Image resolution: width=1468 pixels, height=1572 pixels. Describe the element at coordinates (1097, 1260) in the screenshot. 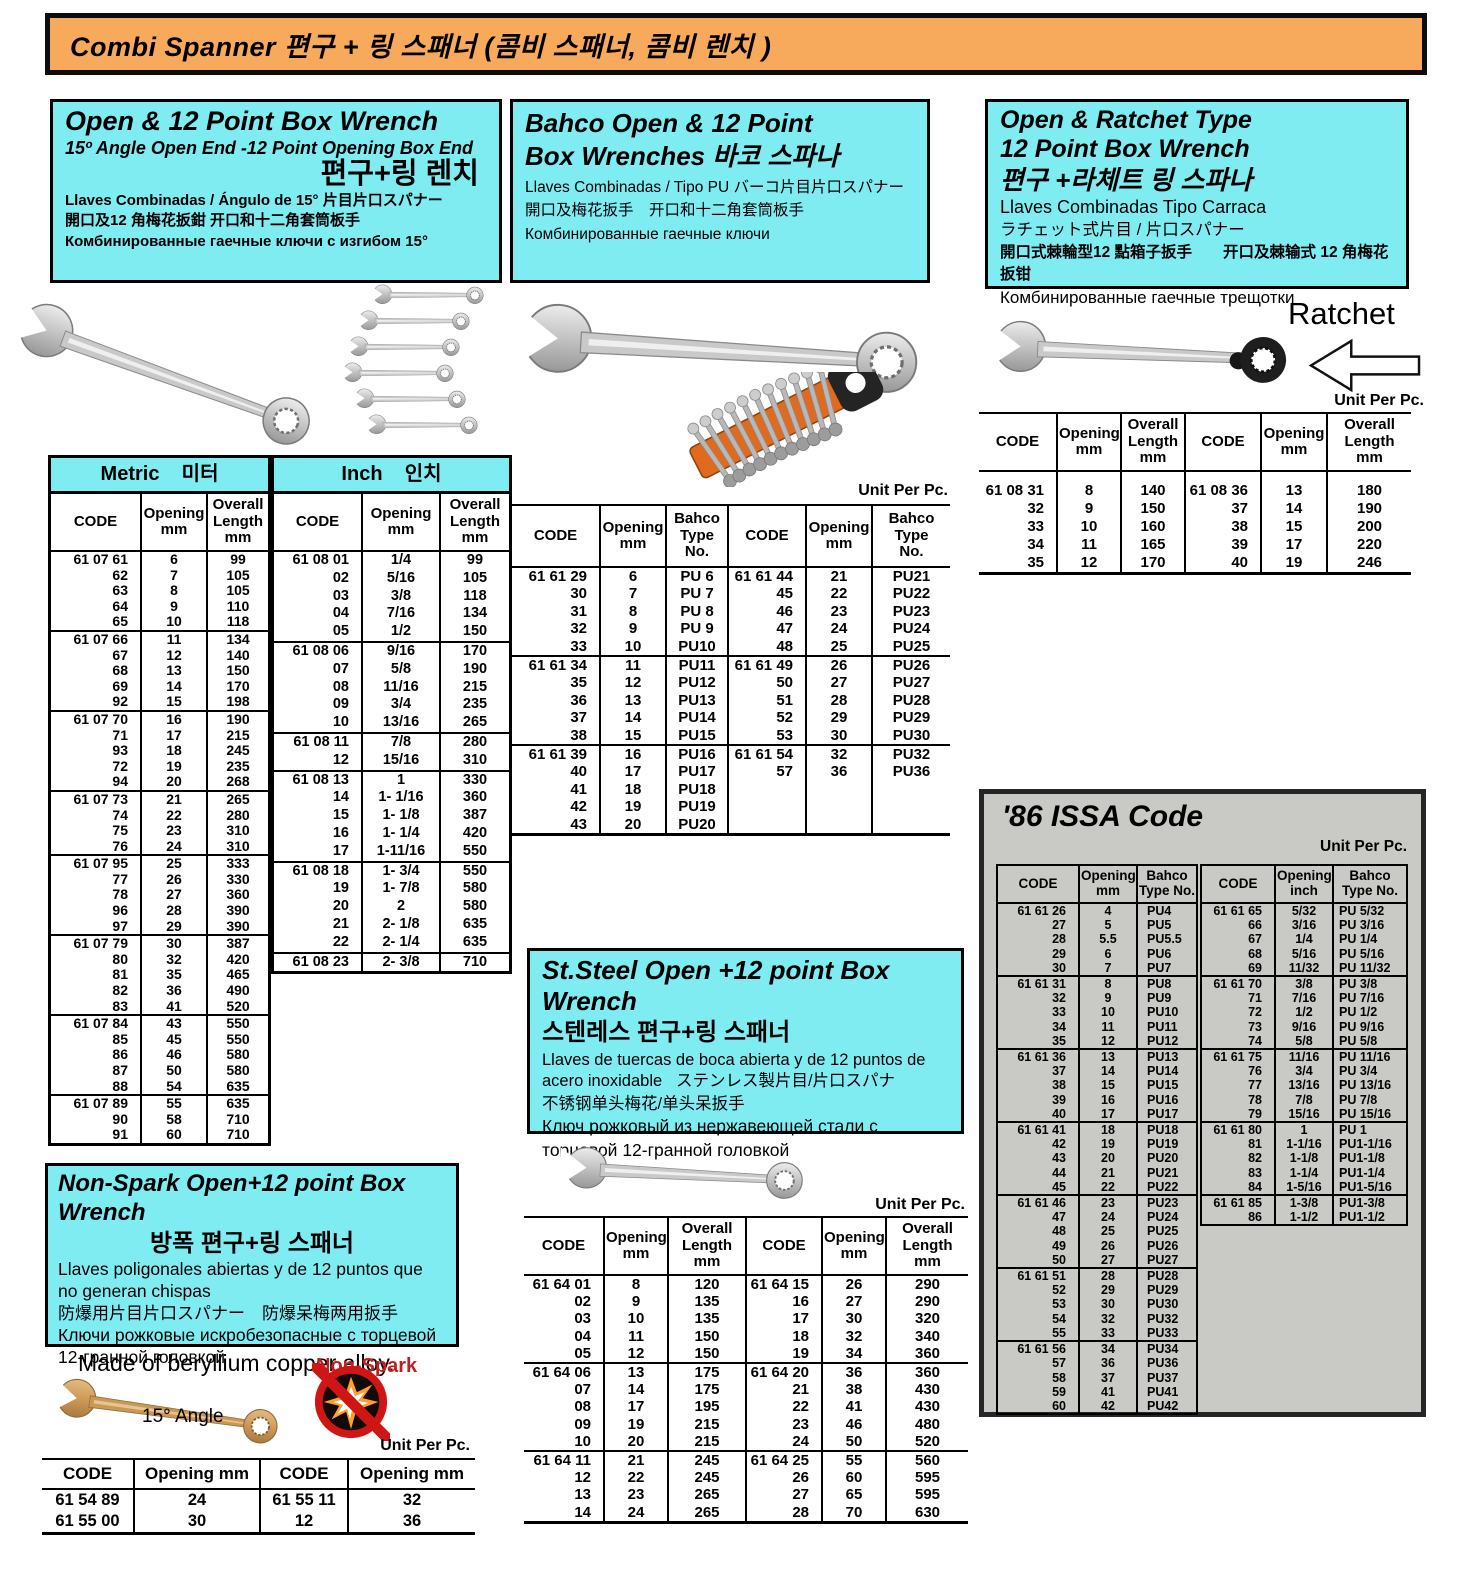

I see `table-row: 50 27 PU27` at that location.